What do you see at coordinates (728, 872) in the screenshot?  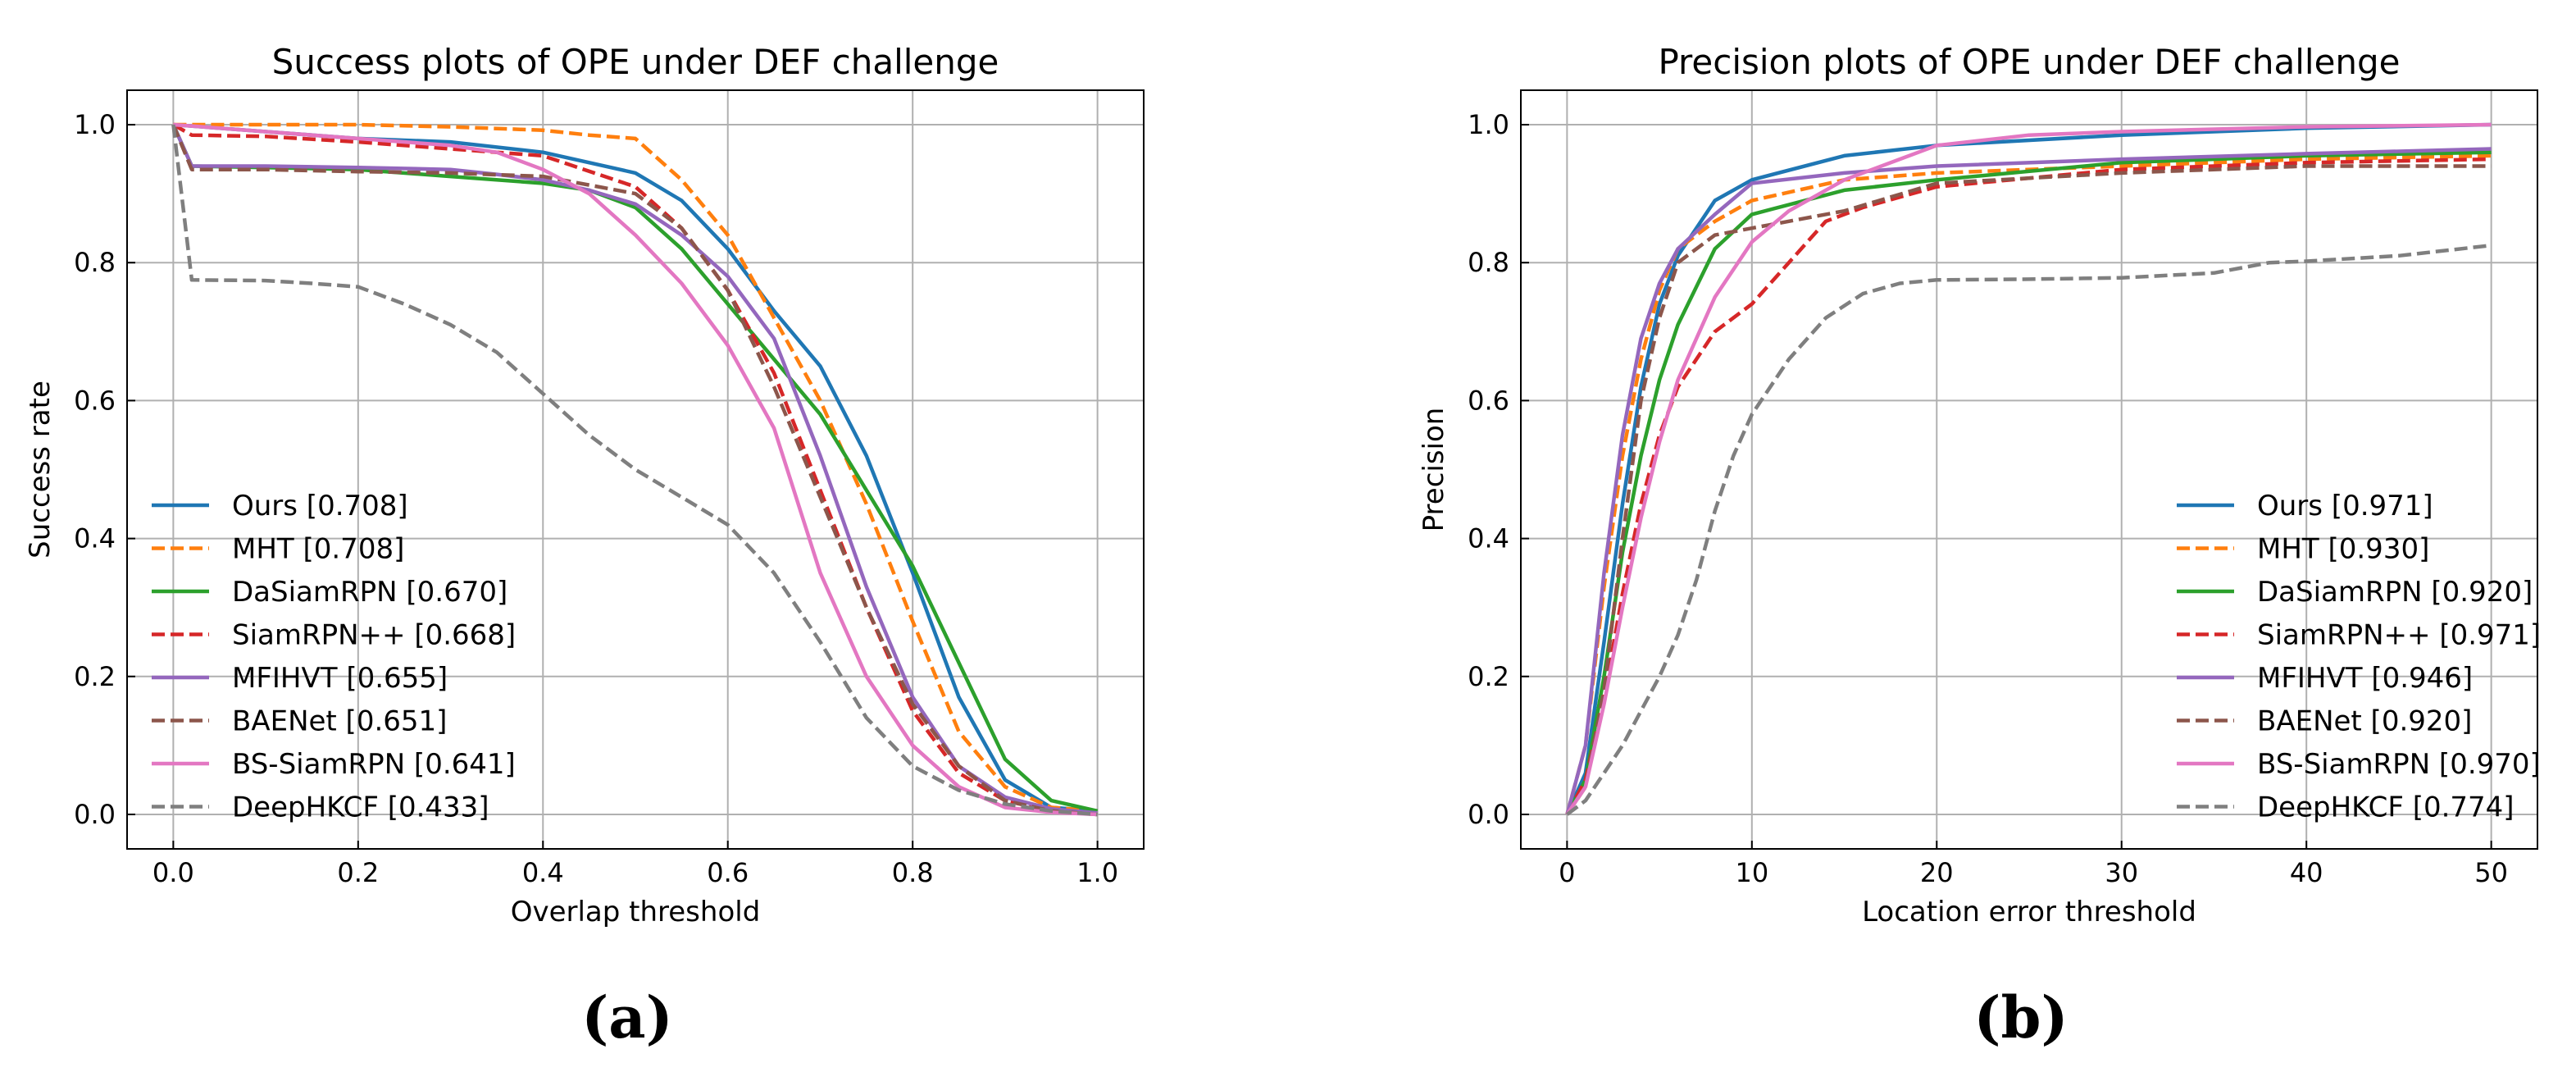 I see `success-plot-xtick-label: 0.6` at bounding box center [728, 872].